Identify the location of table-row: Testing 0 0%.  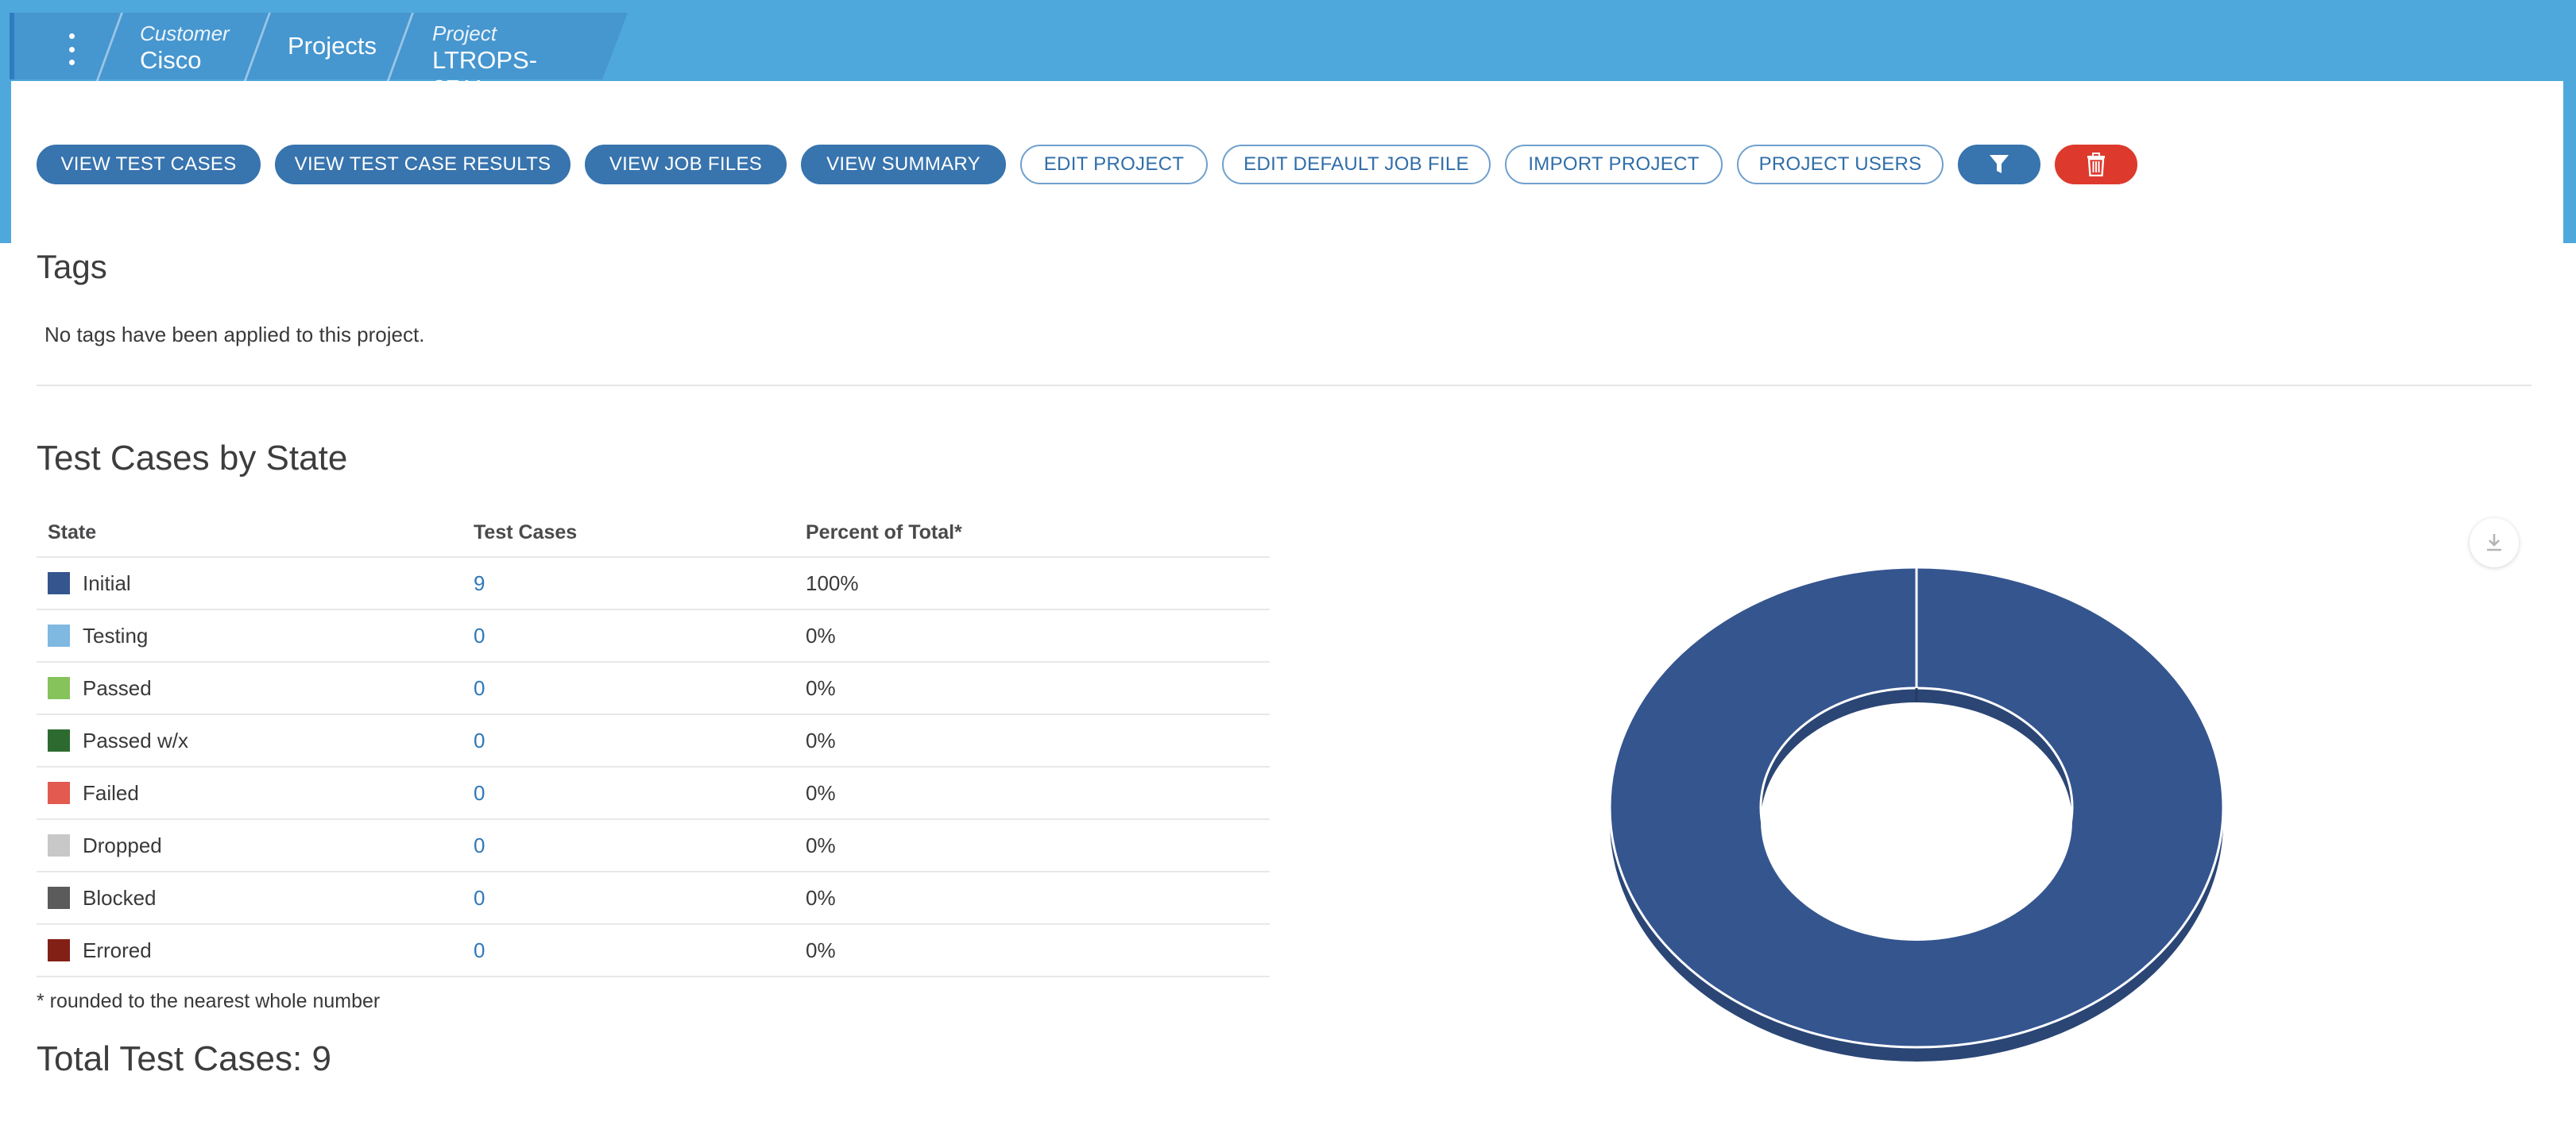
(654, 636).